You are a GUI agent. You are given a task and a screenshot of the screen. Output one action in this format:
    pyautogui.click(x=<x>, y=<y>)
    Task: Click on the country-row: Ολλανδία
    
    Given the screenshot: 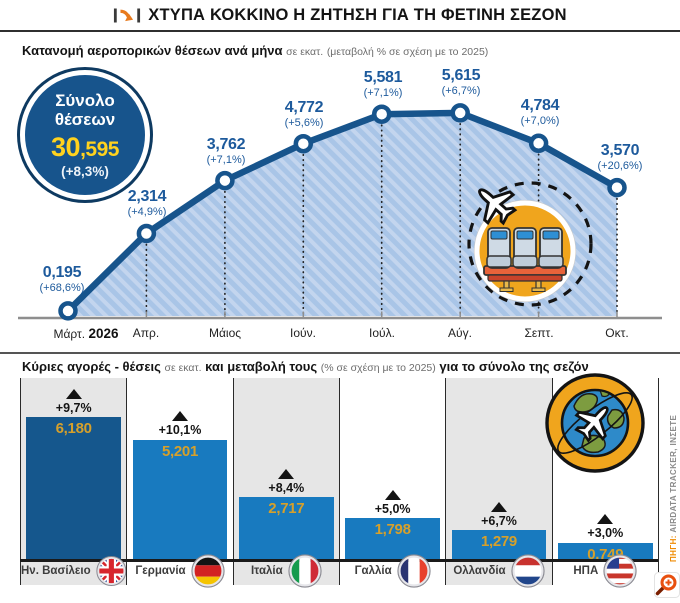 What is the action you would take?
    pyautogui.click(x=498, y=571)
    